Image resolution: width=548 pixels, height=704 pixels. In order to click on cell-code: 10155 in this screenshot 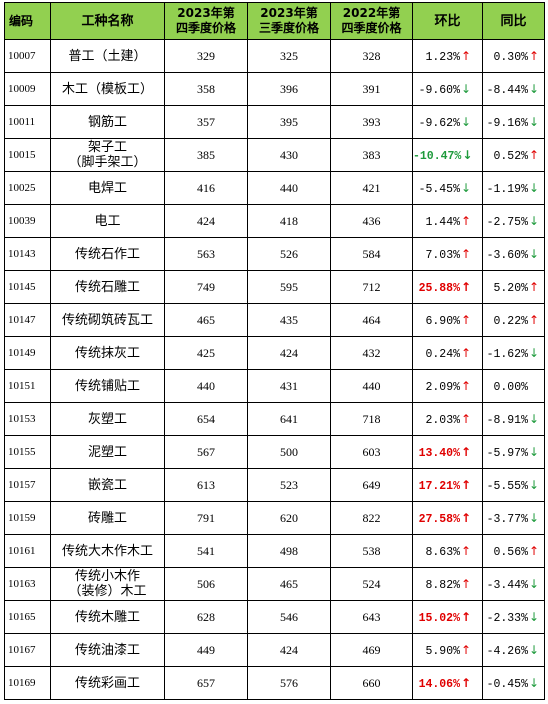, I will do `click(27, 452)`.